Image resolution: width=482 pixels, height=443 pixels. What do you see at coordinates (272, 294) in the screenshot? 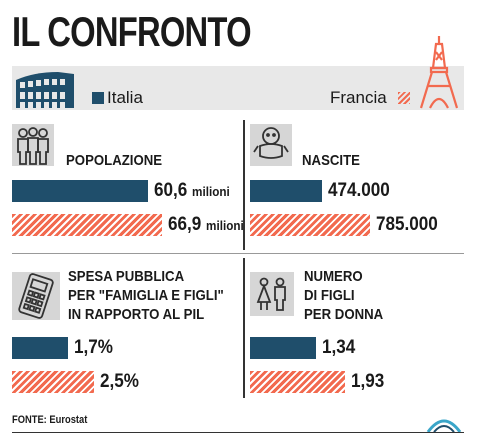
I see `family-icon` at bounding box center [272, 294].